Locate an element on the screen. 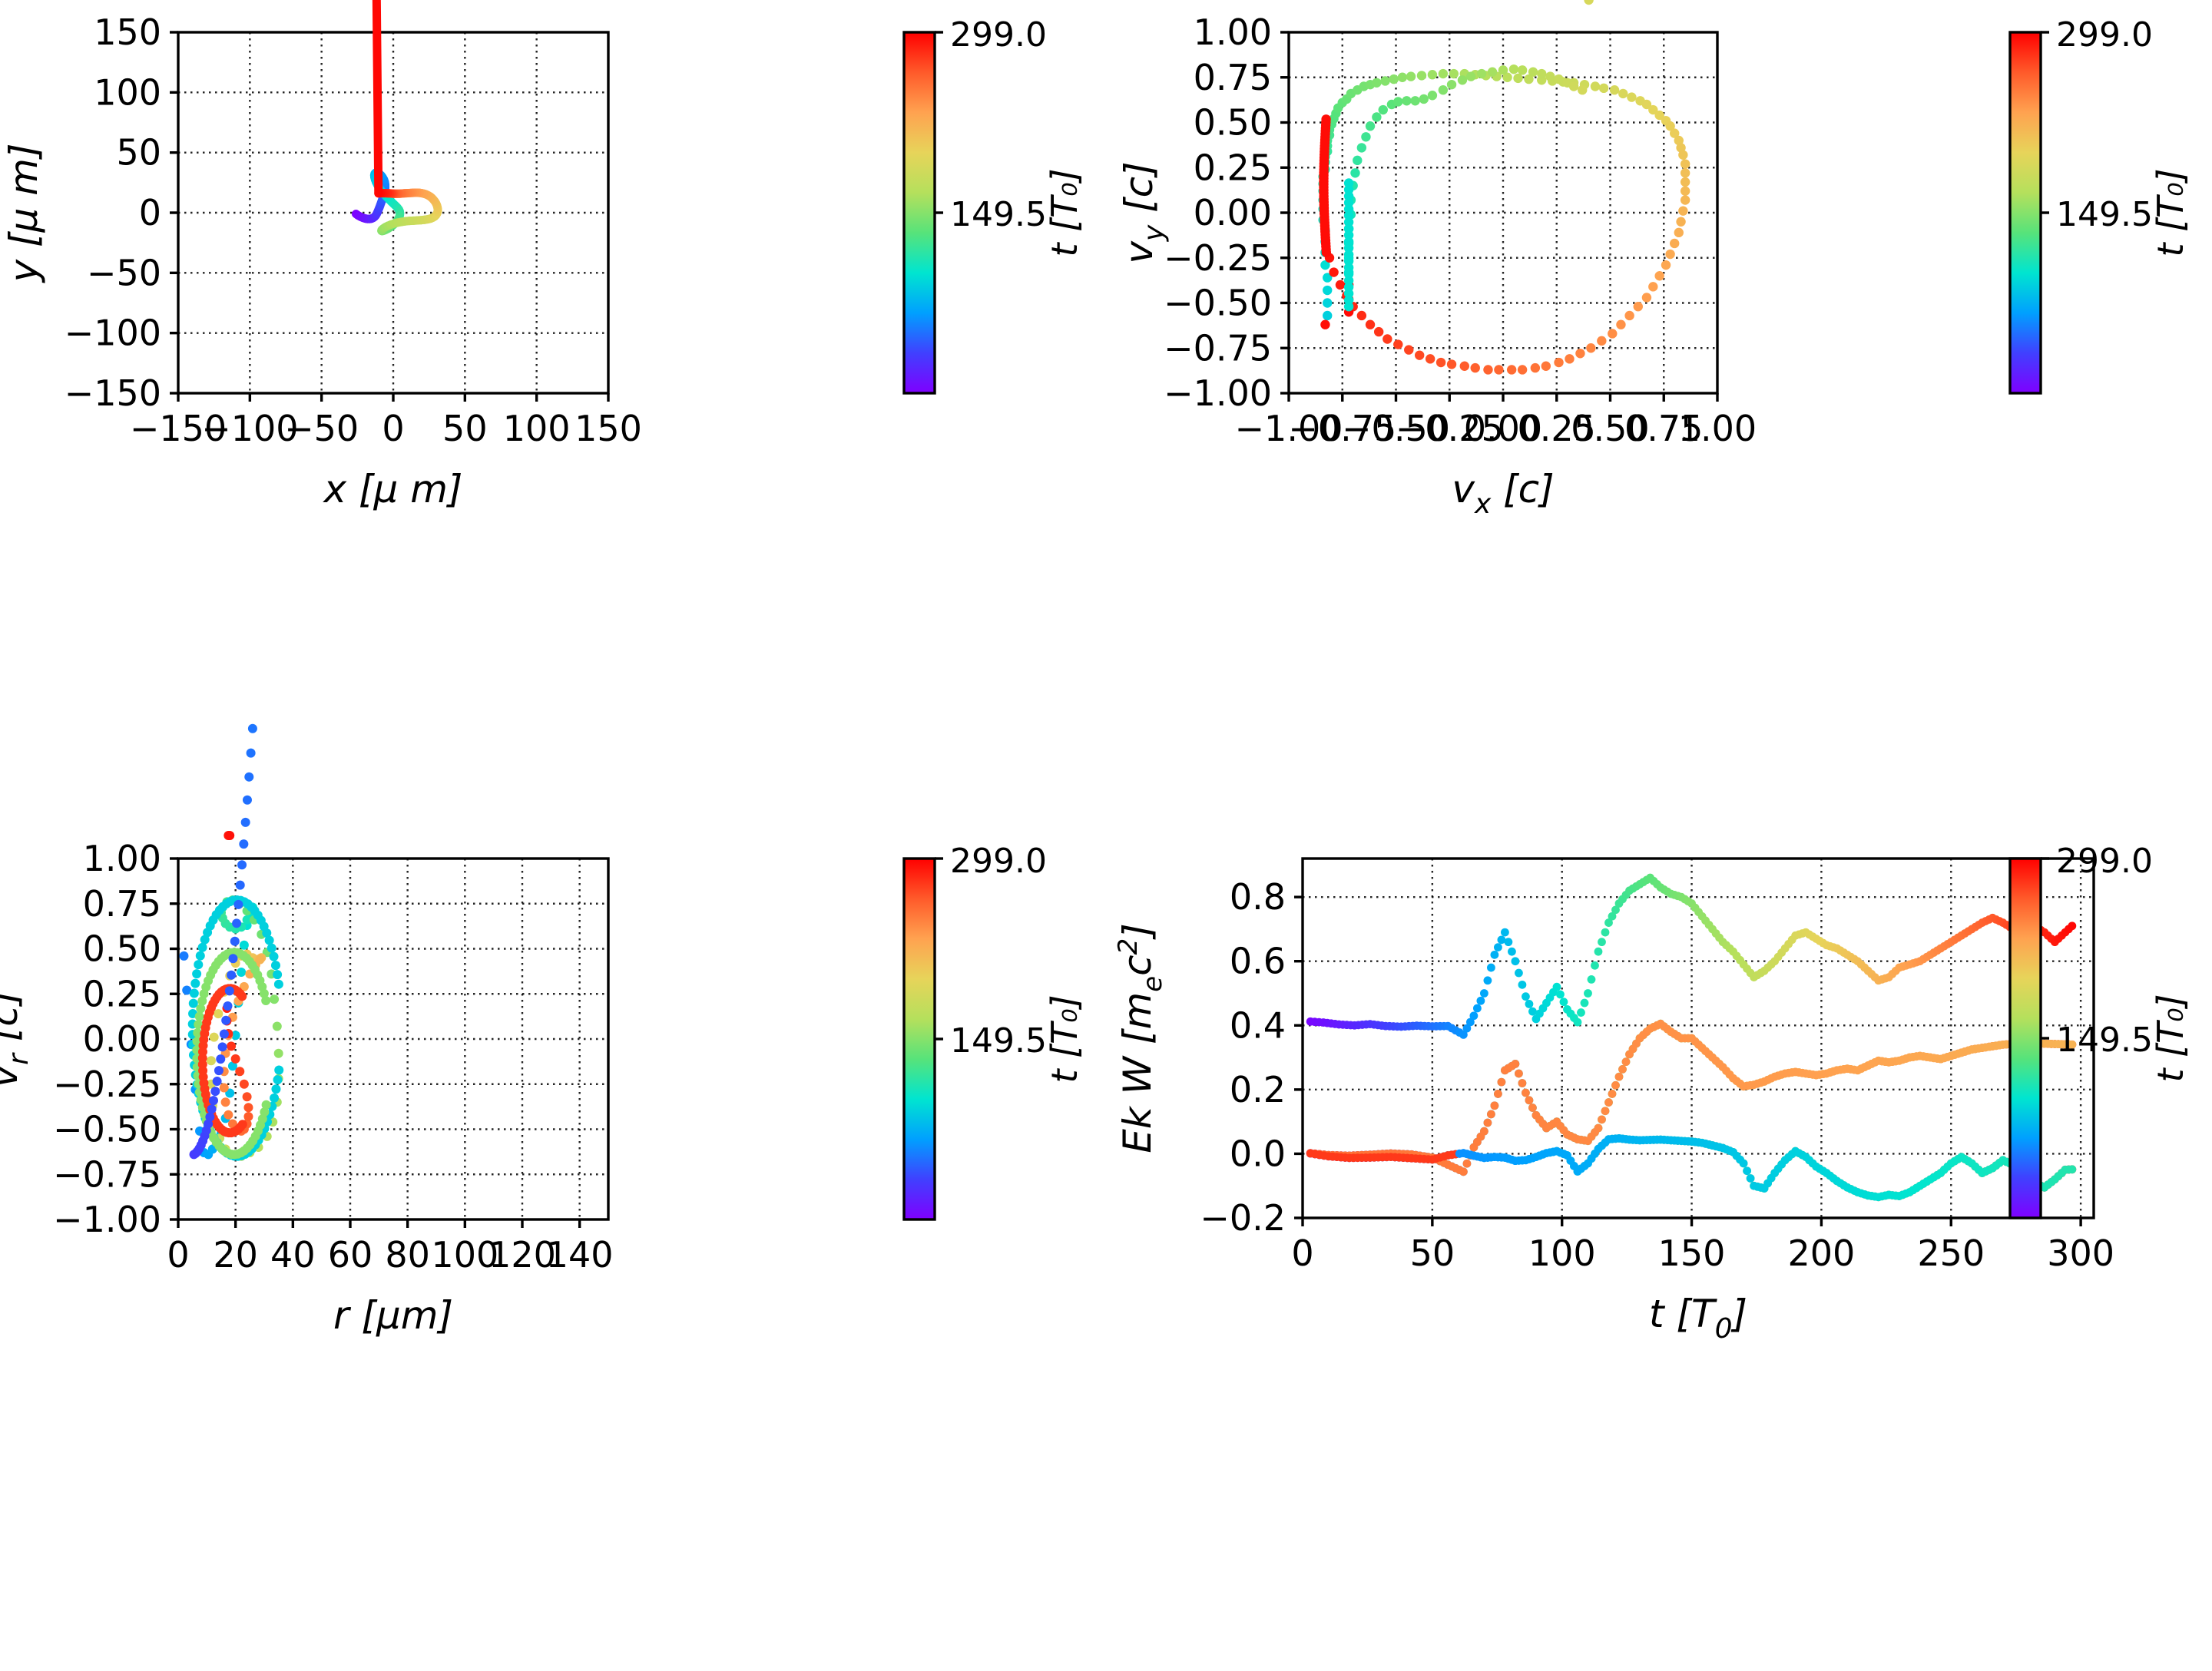 The width and height of the screenshot is (2212, 1671). yaxis-label-unit: [c] is located at coordinates (1139, 192).